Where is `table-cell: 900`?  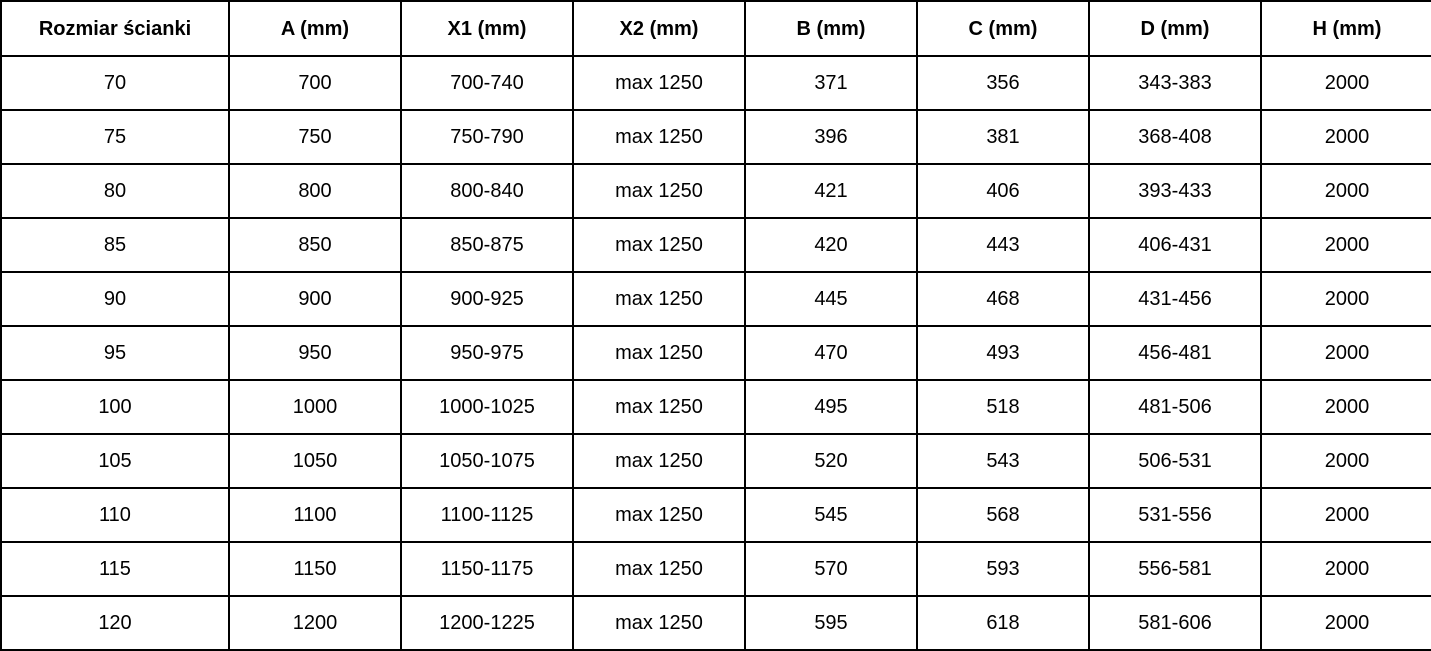
table-cell: 900 is located at coordinates (315, 299).